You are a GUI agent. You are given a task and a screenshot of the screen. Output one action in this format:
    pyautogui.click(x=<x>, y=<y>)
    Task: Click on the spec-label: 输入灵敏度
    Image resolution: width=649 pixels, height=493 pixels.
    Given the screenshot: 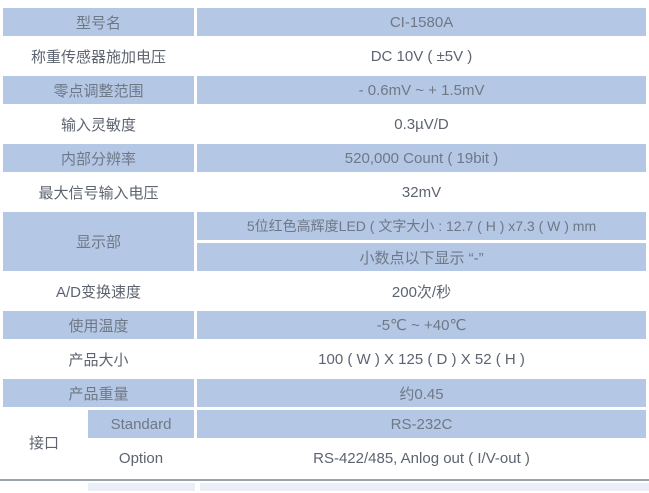 What is the action you would take?
    pyautogui.click(x=99, y=125)
    